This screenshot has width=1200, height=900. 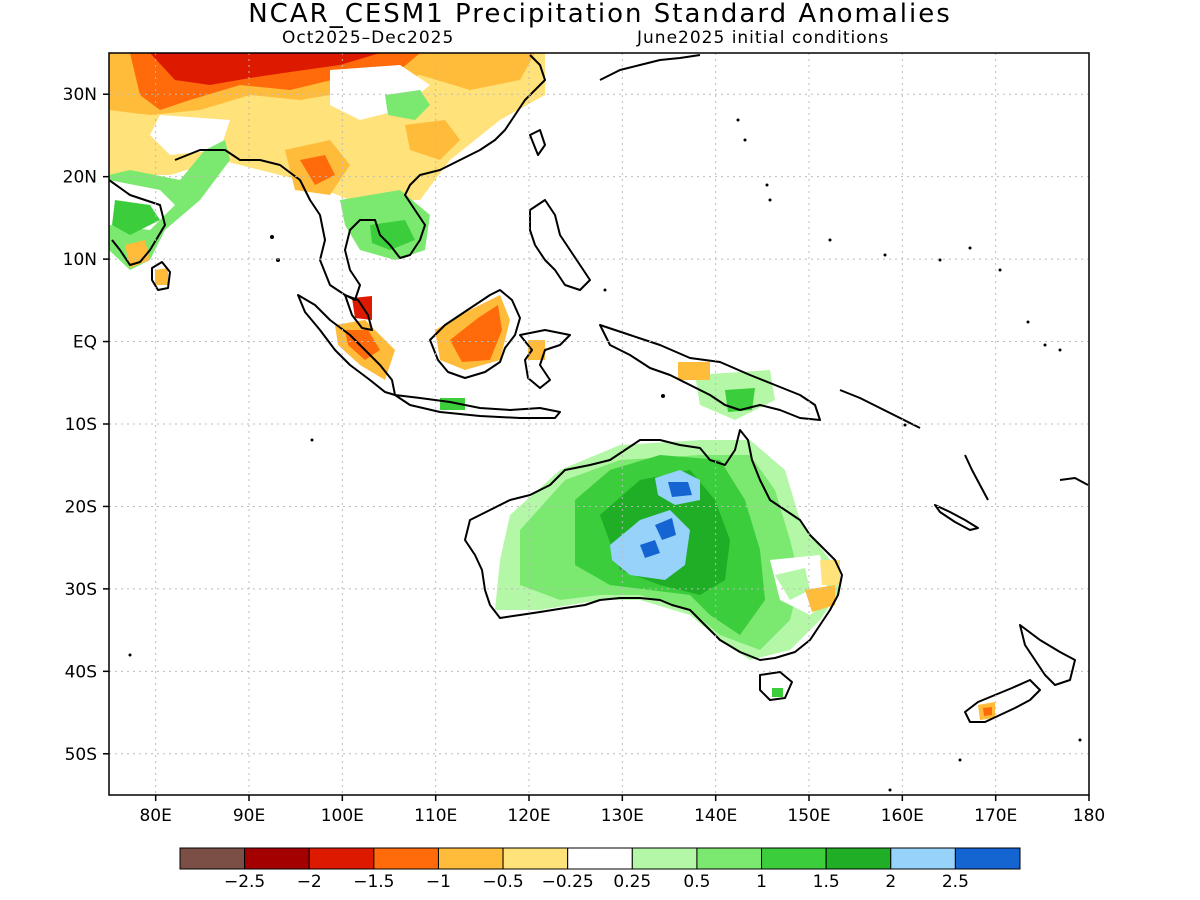 I want to click on forecast-period: Oct2025–Dec2025, so click(x=368, y=38).